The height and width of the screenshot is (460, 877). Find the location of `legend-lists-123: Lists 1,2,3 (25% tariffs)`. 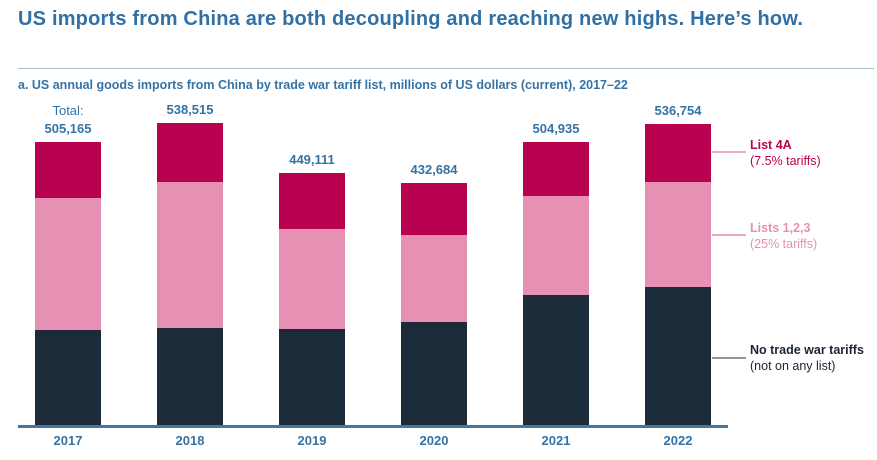

legend-lists-123: Lists 1,2,3 (25% tariffs) is located at coordinates (783, 236).